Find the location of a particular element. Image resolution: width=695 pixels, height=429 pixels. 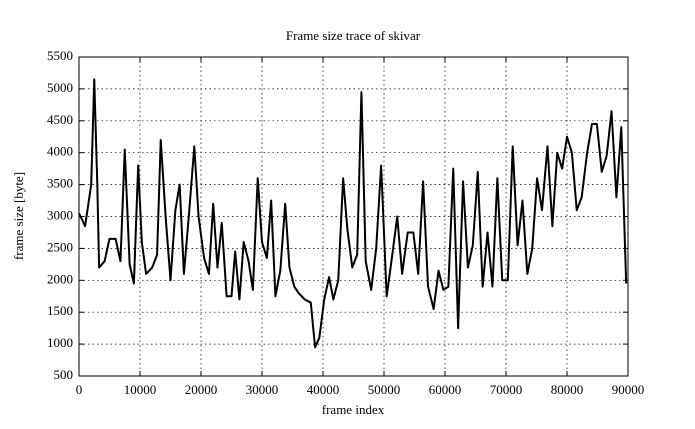

y-axis-label: frame size [byte] is located at coordinates (18, 216).